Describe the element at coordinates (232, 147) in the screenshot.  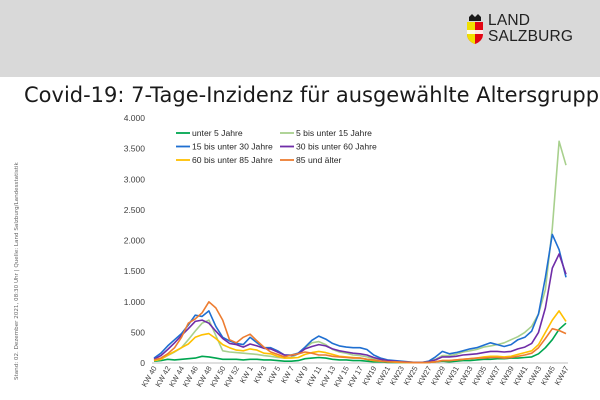
I see `legend-label: 15 bis unter 30 Jahre` at that location.